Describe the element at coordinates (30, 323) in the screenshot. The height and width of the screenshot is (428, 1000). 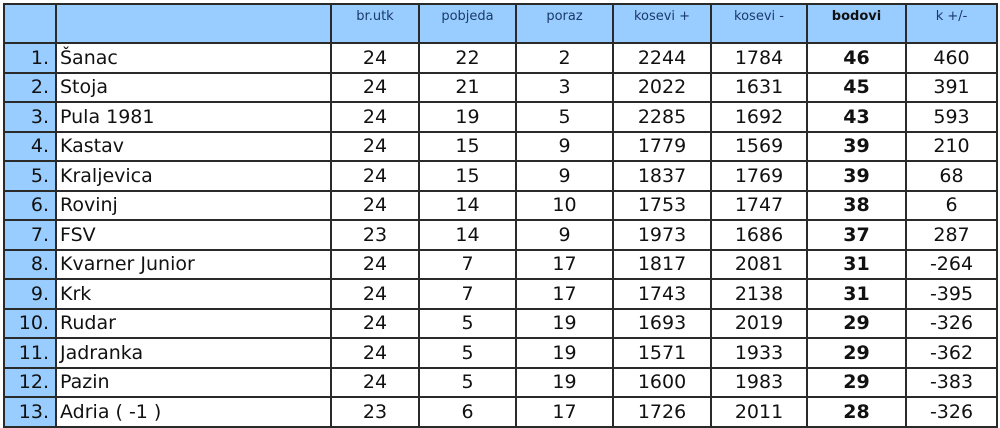
I see `cell-rank: 10.` at that location.